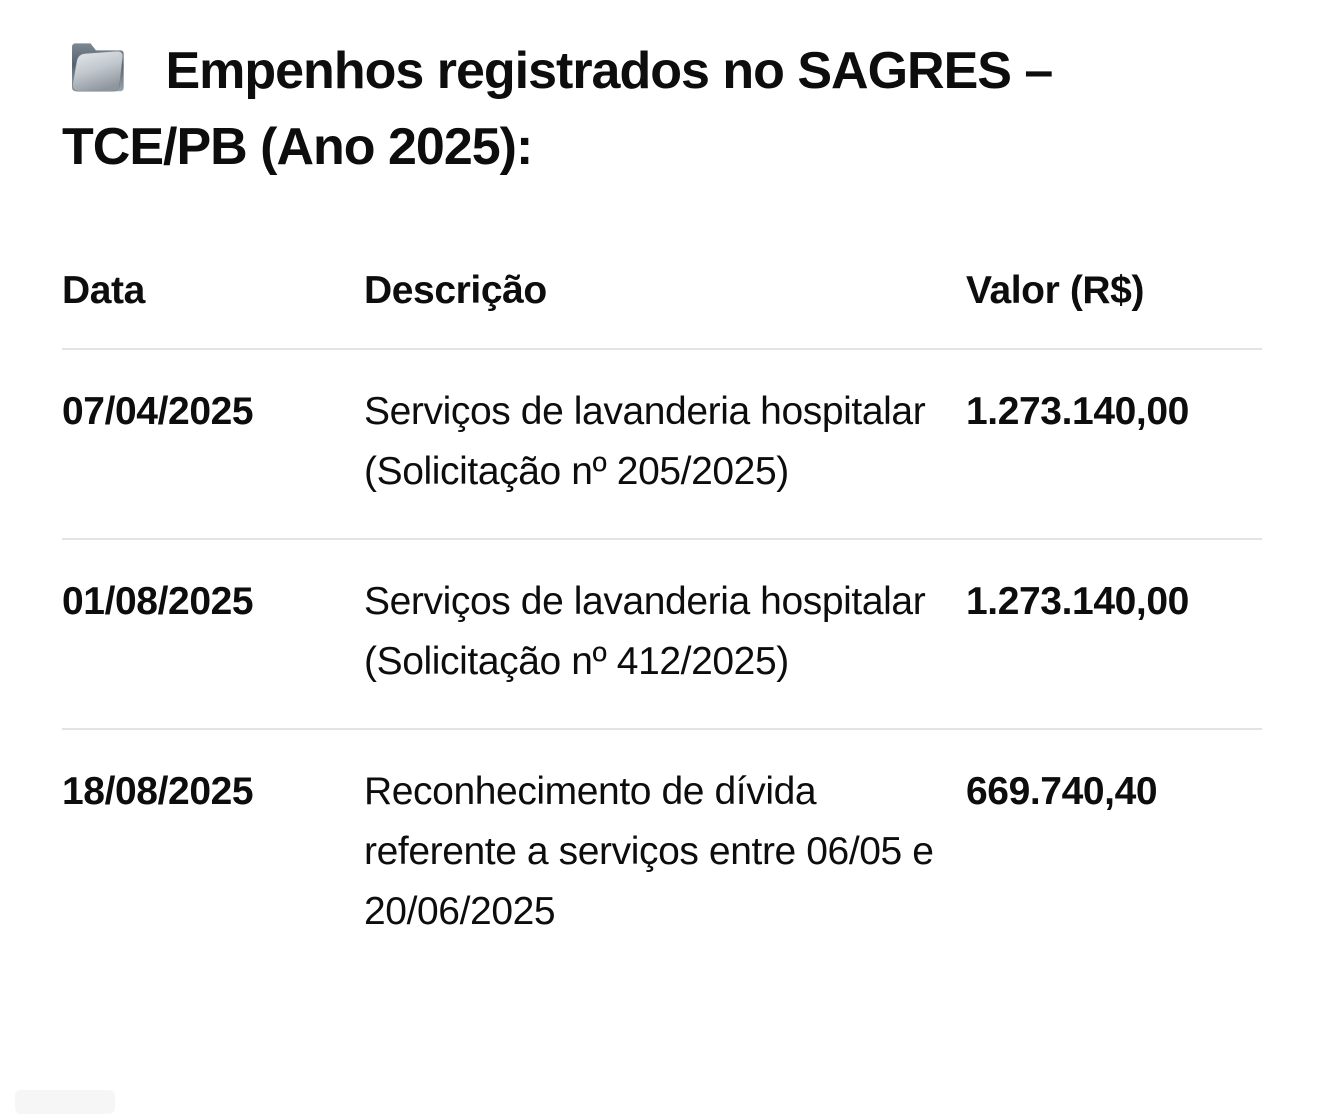 The width and height of the screenshot is (1320, 1114). What do you see at coordinates (1062, 791) in the screenshot?
I see `cell-valor: 669.740,40` at bounding box center [1062, 791].